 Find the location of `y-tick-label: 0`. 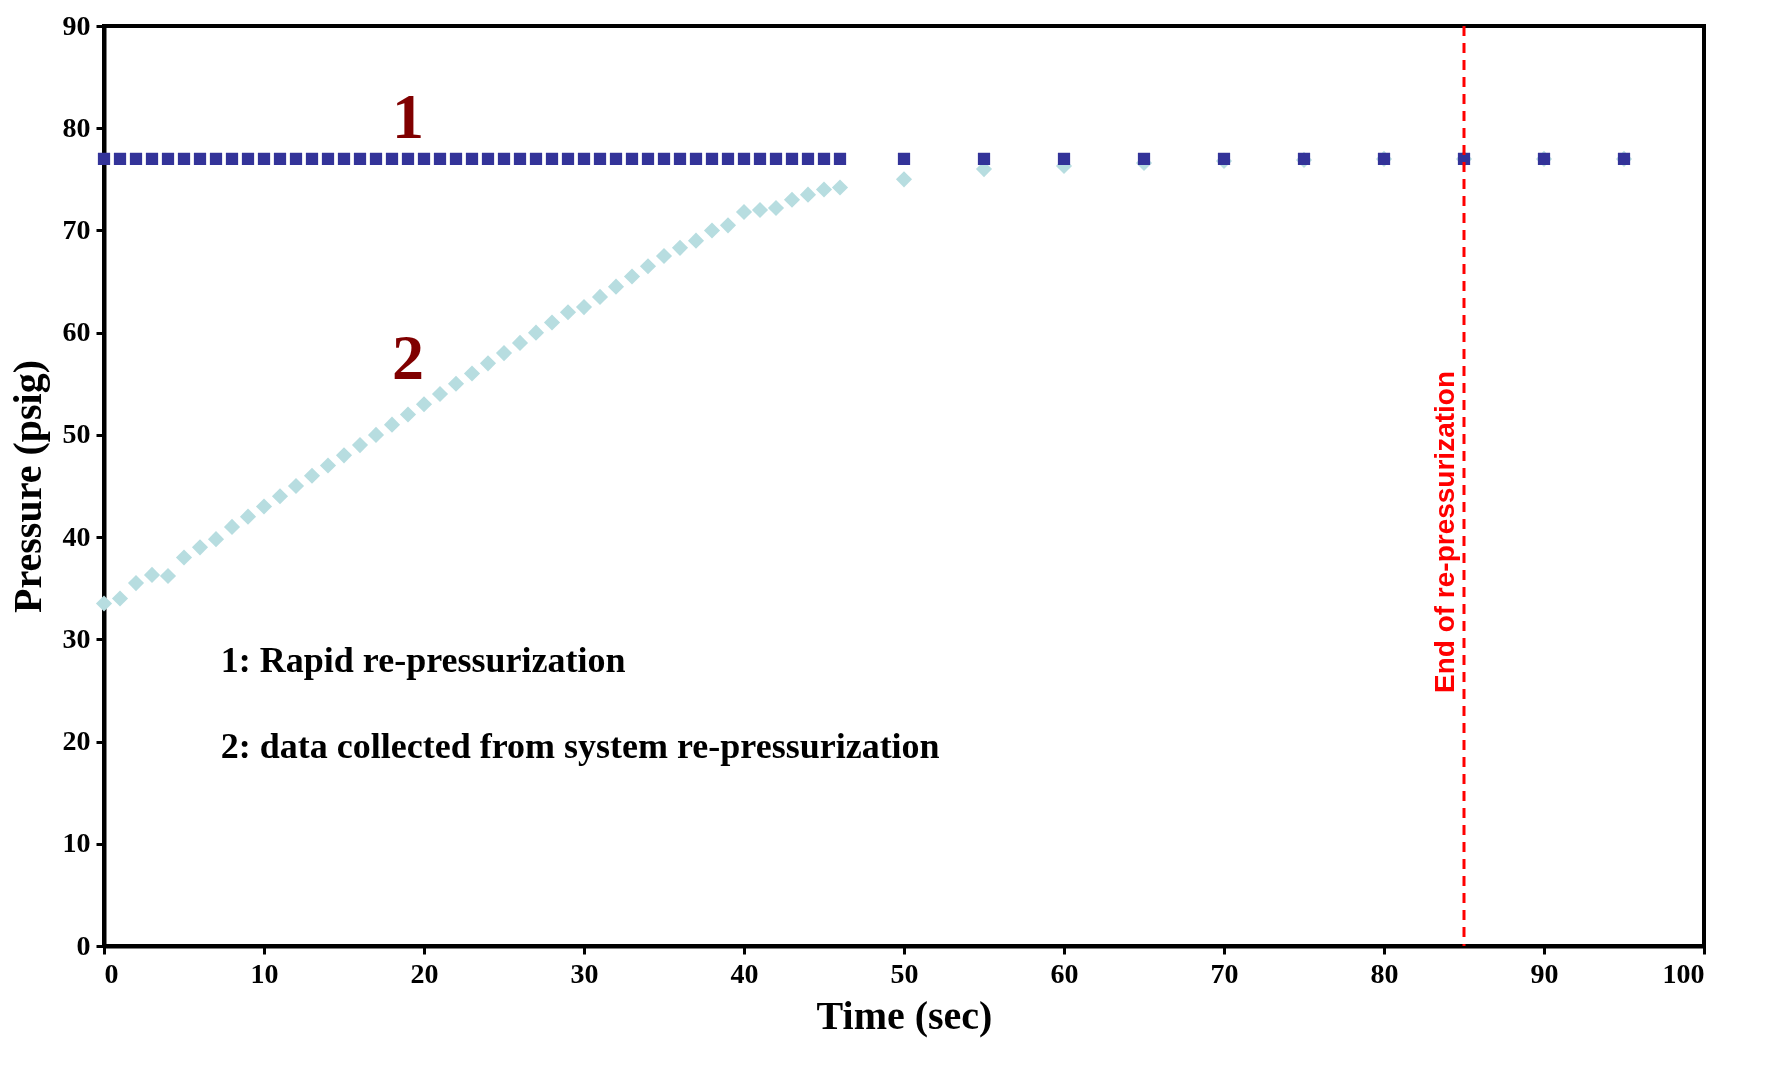

y-tick-label: 0 is located at coordinates (83, 945).